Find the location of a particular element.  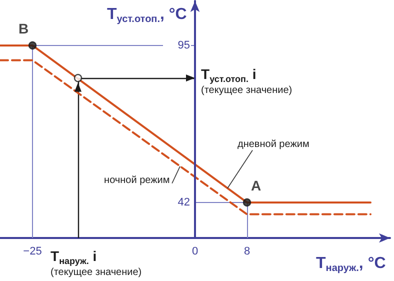

data-label: A is located at coordinates (256, 185).